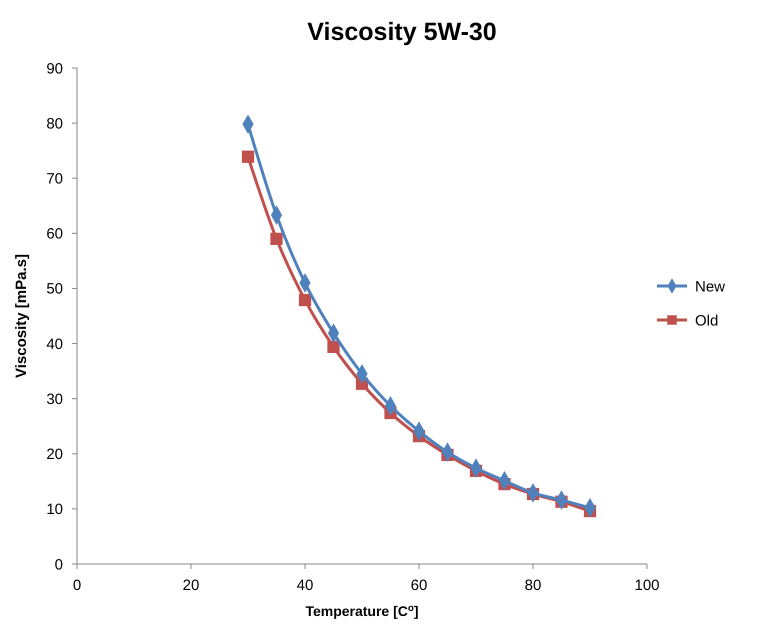 The image size is (771, 628). I want to click on y-tick-label: 90, so click(54, 69).